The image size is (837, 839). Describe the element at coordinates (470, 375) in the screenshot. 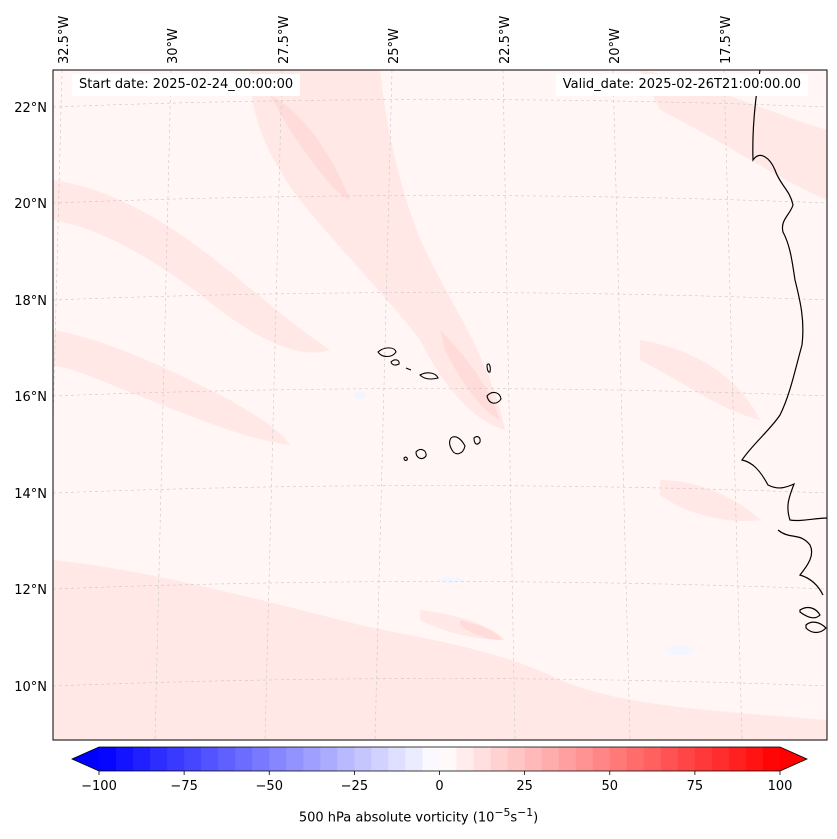

I see `vorticity-core-center` at that location.